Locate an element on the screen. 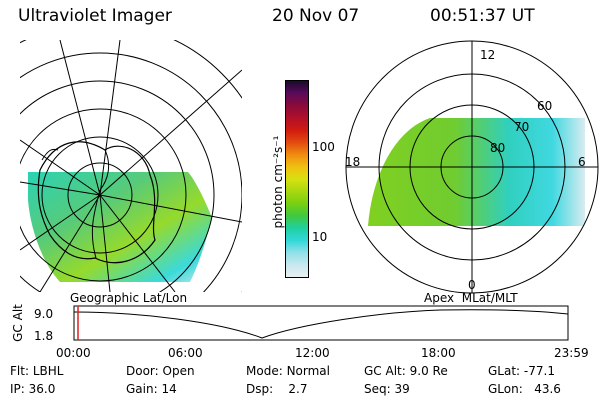  alt-xtick-3: 18:00 is located at coordinates (438, 353).